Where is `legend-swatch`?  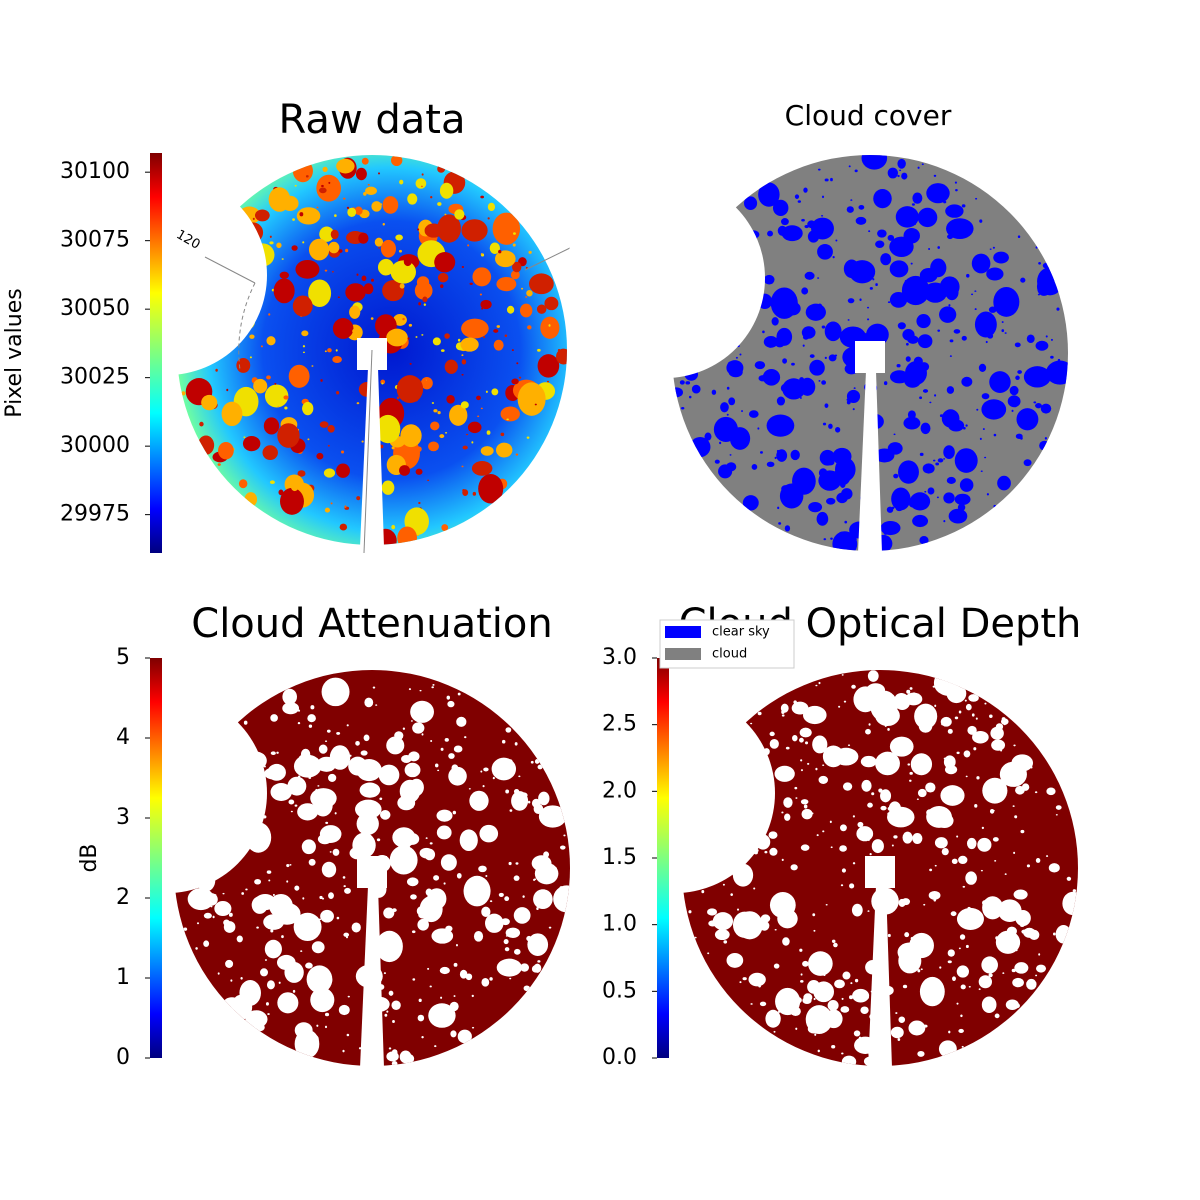
legend-swatch is located at coordinates (683, 654).